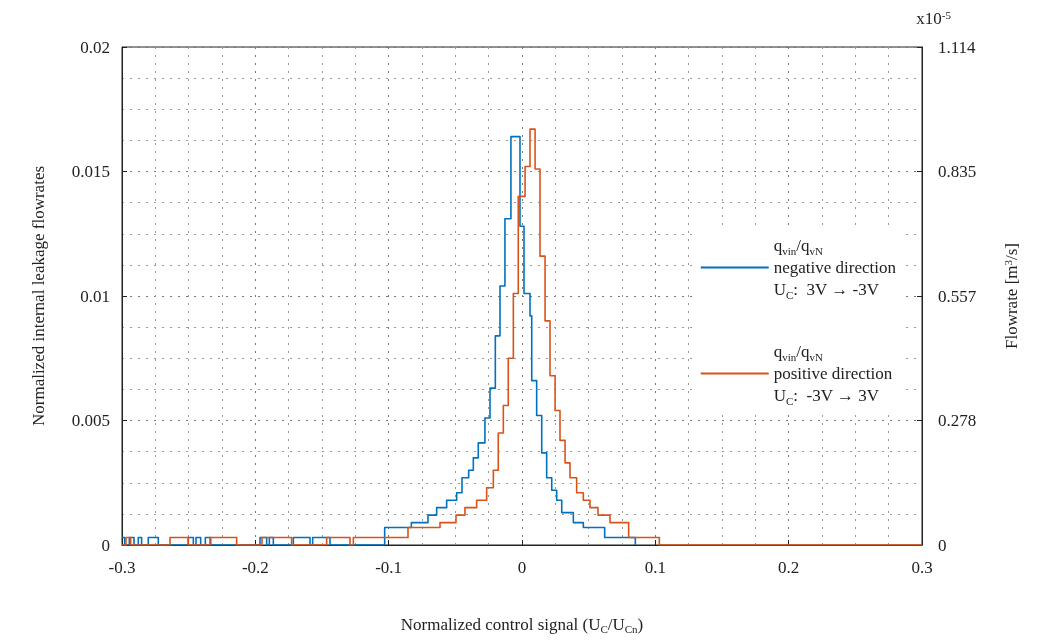 This screenshot has width=1051, height=641. I want to click on y-axis-title: Normalized internal leakage flowrates, so click(38, 296).